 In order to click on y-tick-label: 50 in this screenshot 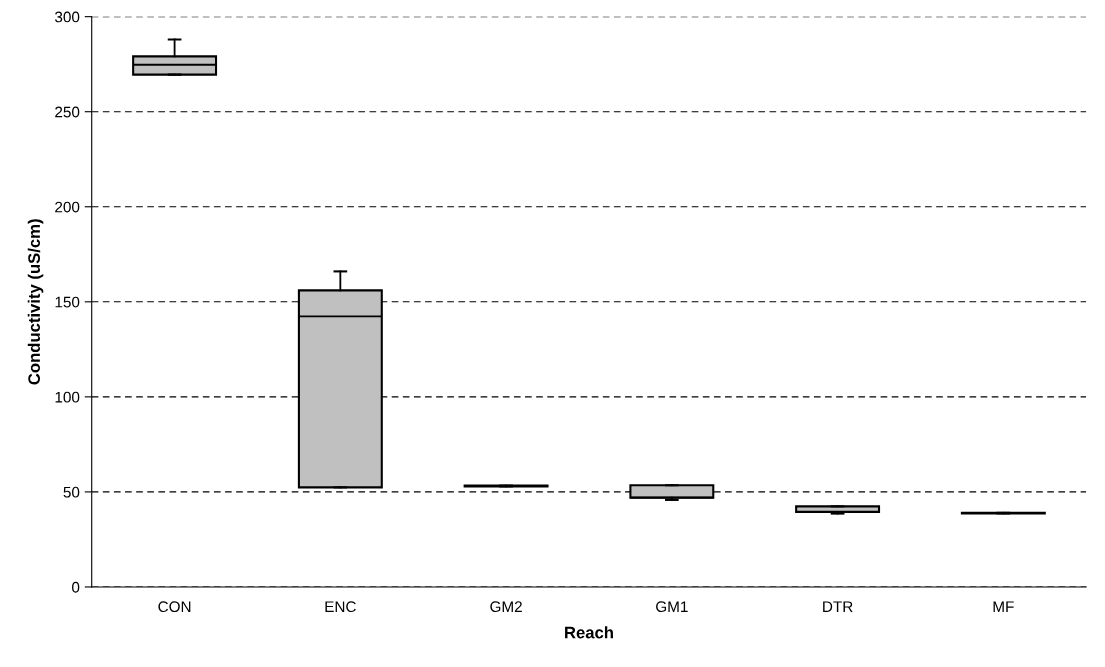, I will do `click(71, 492)`.